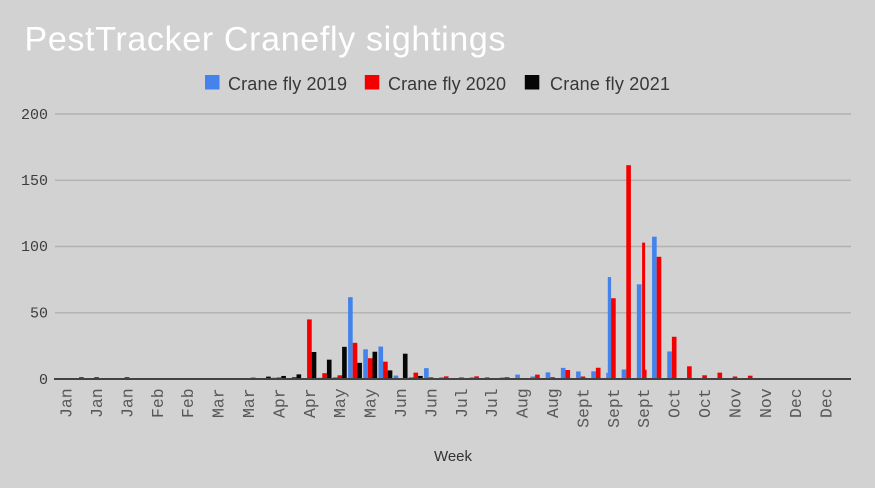 This screenshot has width=875, height=488. What do you see at coordinates (453, 456) in the screenshot?
I see `svg-text: Week` at bounding box center [453, 456].